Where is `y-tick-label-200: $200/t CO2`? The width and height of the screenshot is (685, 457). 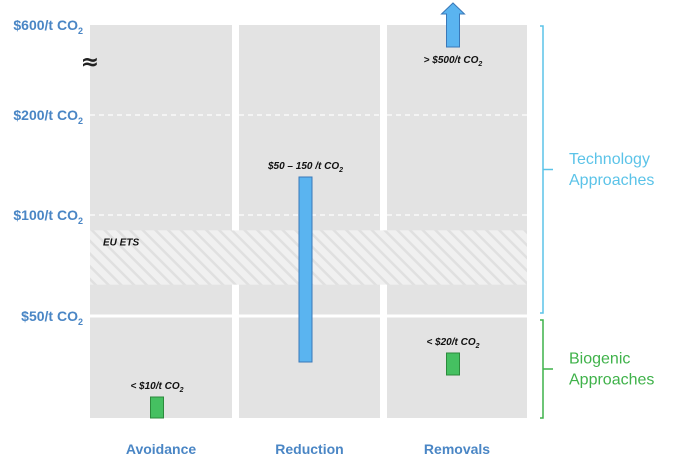 y-tick-label-200: $200/t CO2 is located at coordinates (48, 116).